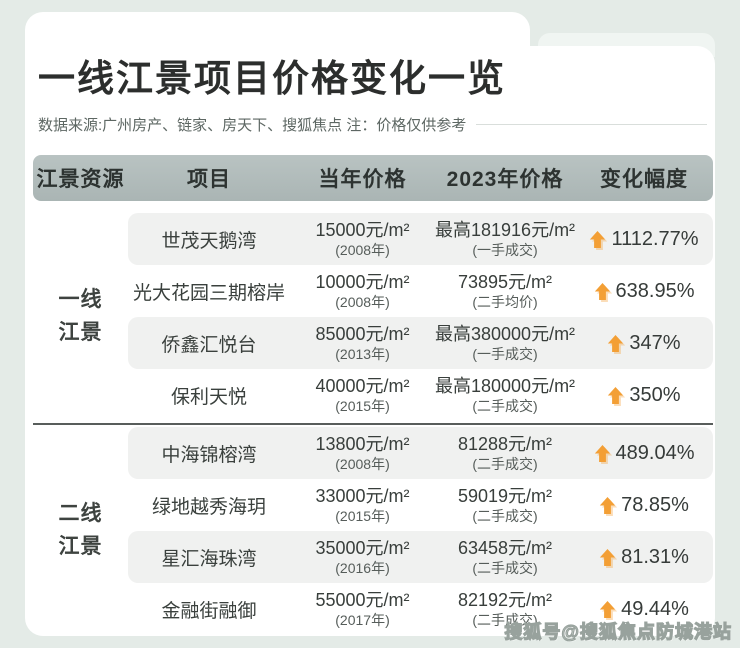 The image size is (740, 648). What do you see at coordinates (209, 241) in the screenshot?
I see `project-name: 世茂天鹅湾` at bounding box center [209, 241].